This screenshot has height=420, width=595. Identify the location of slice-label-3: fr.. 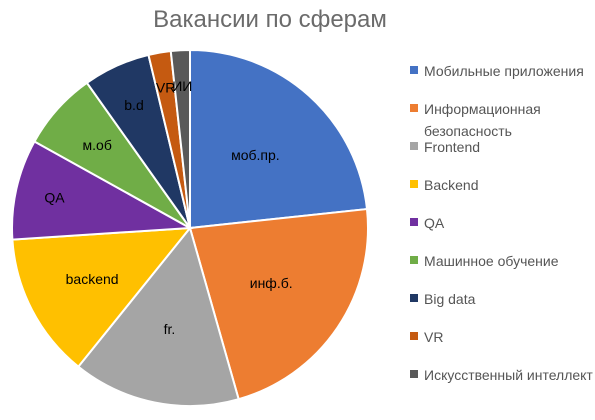
(170, 329).